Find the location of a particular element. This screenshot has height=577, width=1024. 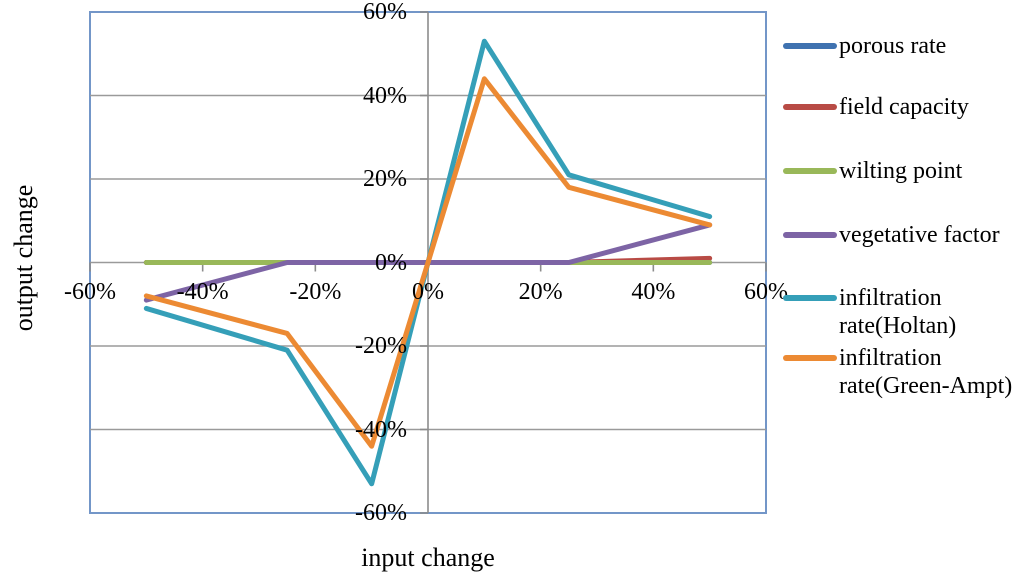

legend-label: field capacity is located at coordinates (904, 107).